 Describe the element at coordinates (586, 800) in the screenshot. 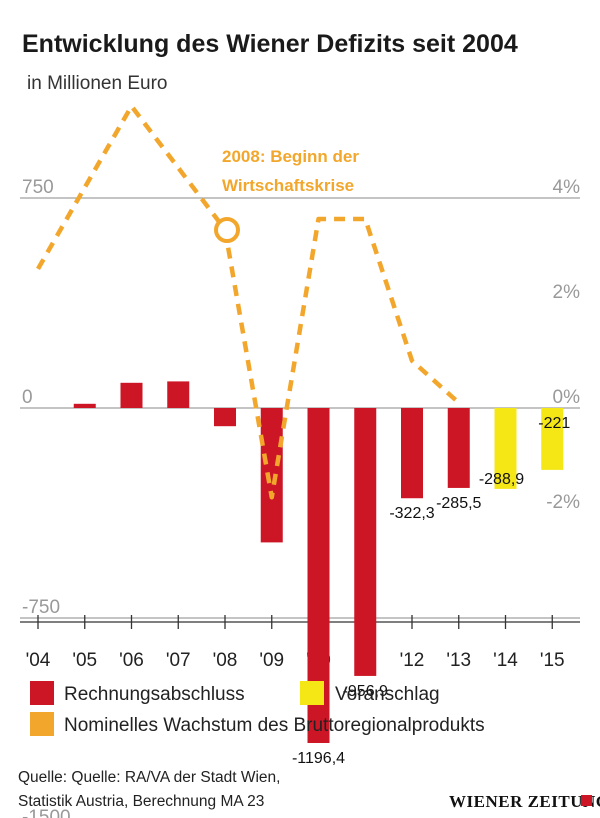

I see `brand-square` at that location.